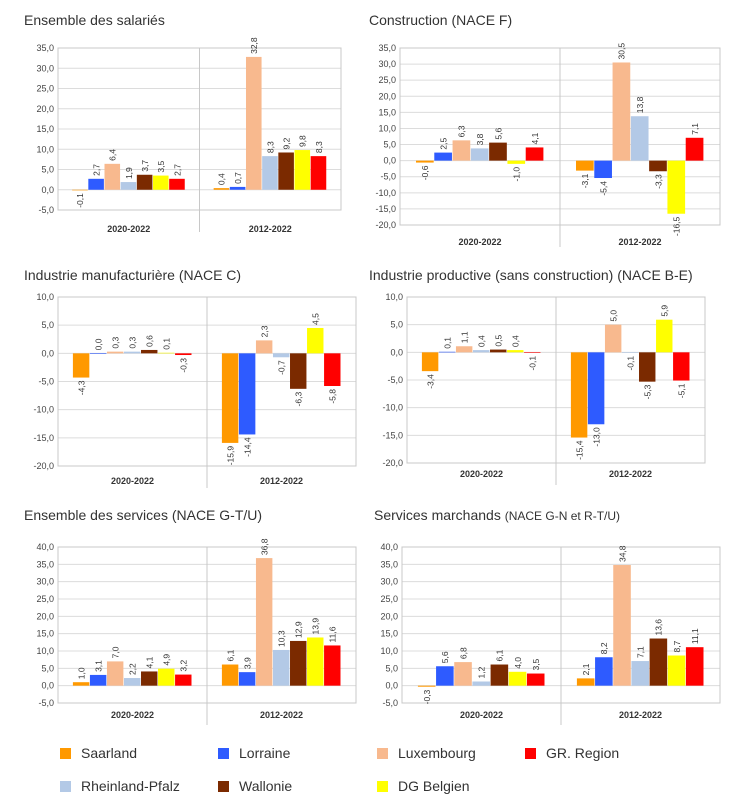 This screenshot has width=730, height=808. I want to click on data-label: -15,9, so click(230, 456).